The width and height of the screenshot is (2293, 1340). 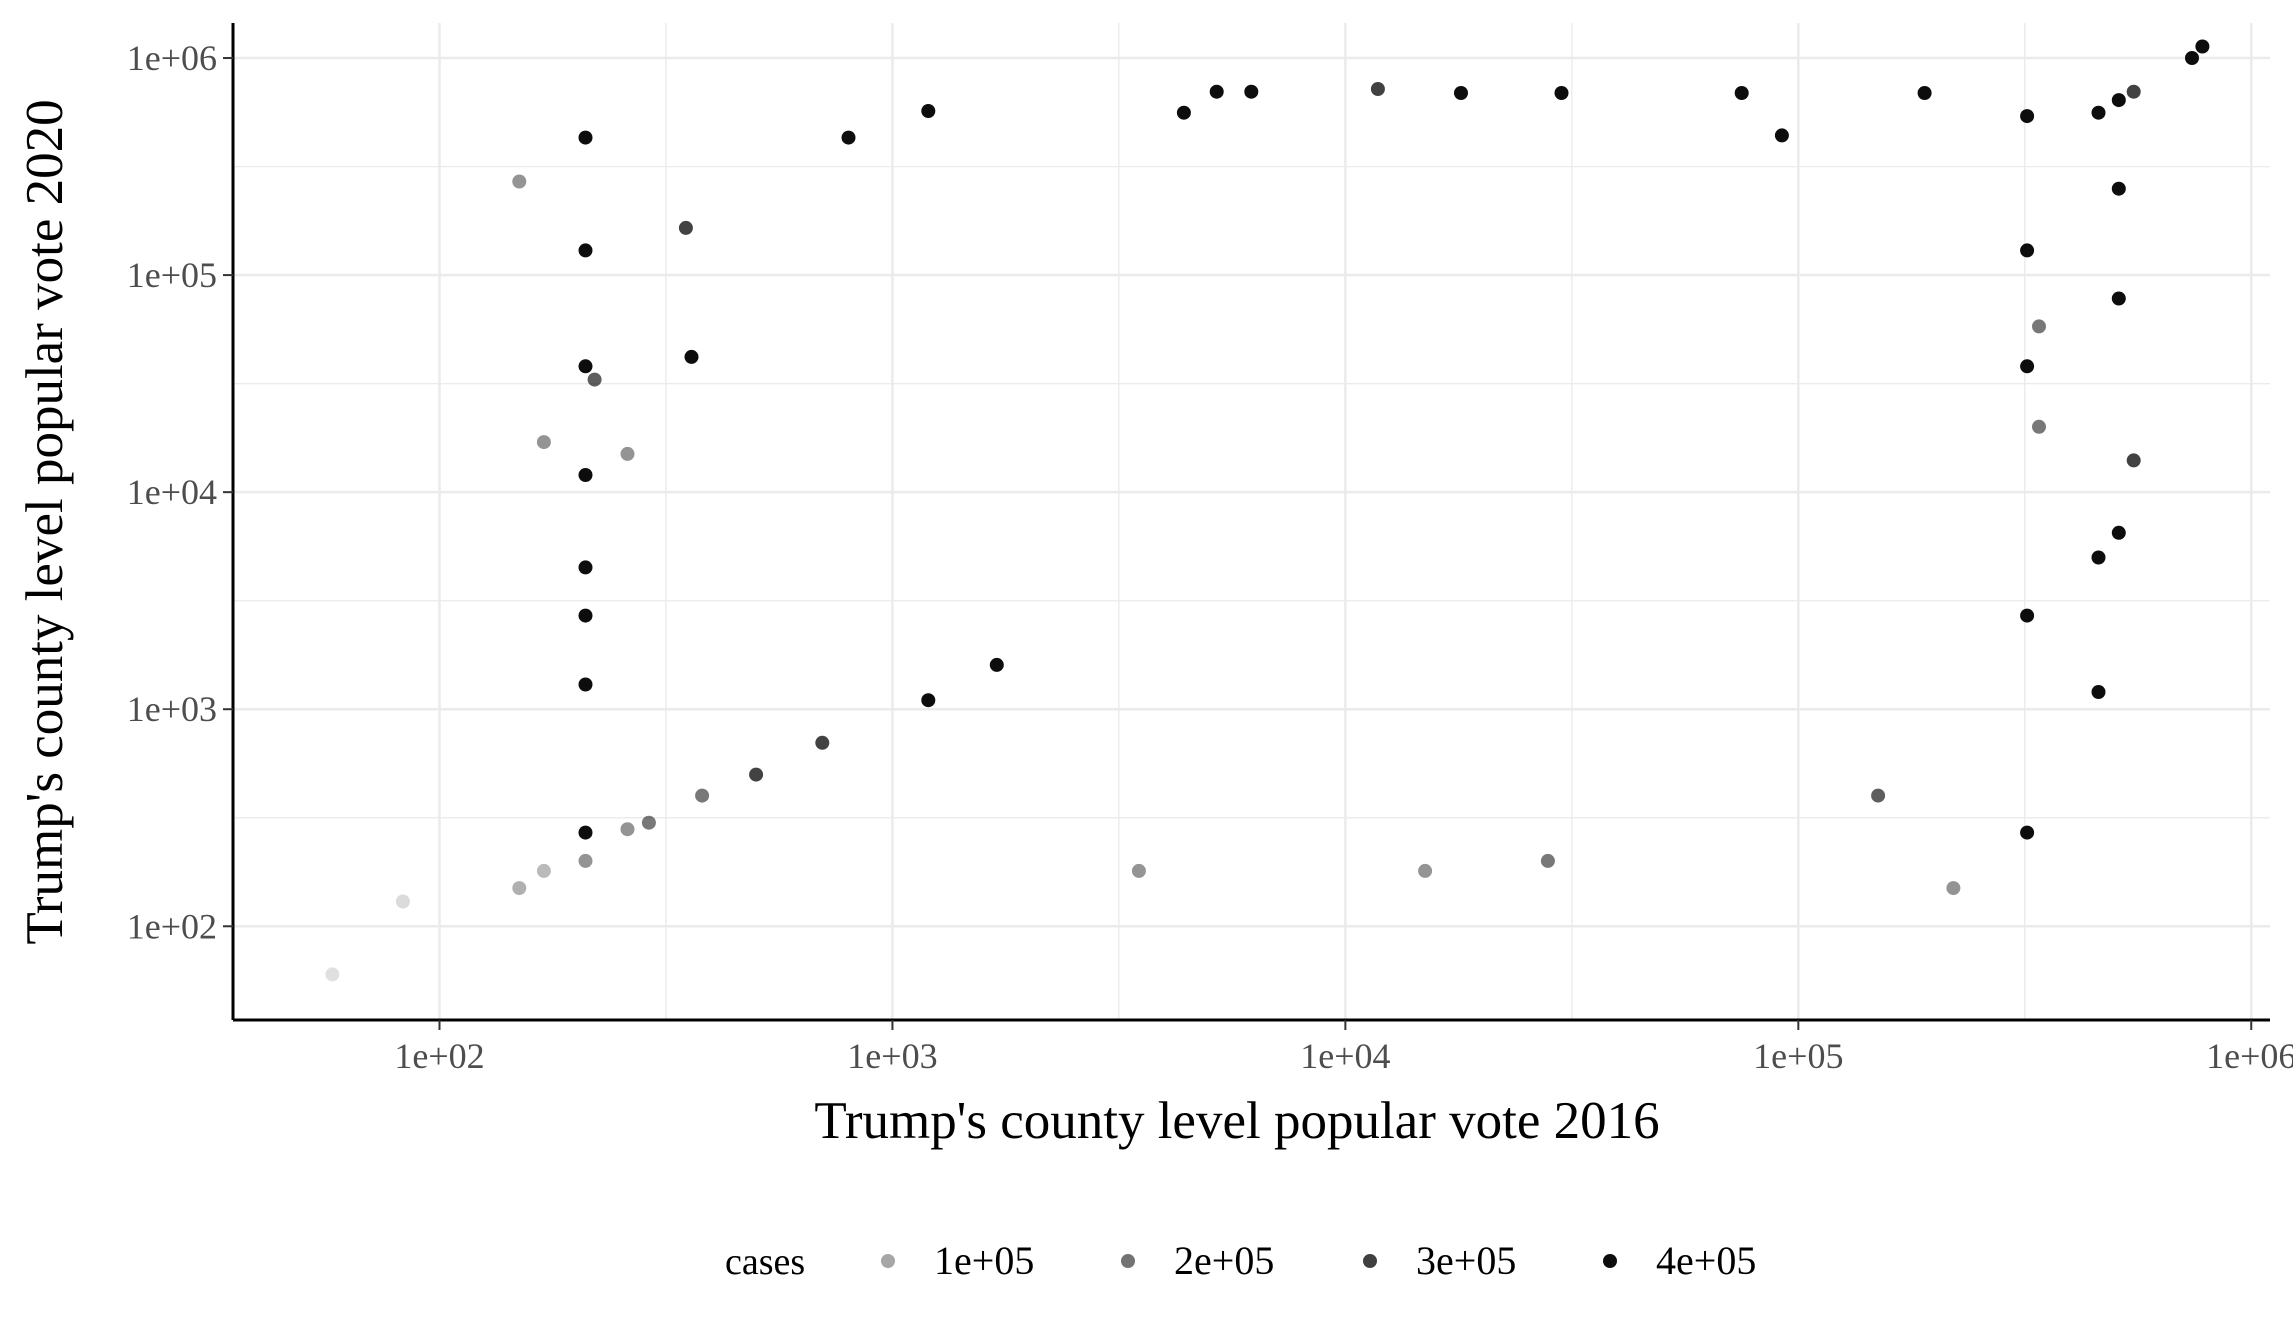 I want to click on x-axis-ticks: 1e+02 1e+03 1e+04 1e+05 1e+06, so click(x=1343, y=1048).